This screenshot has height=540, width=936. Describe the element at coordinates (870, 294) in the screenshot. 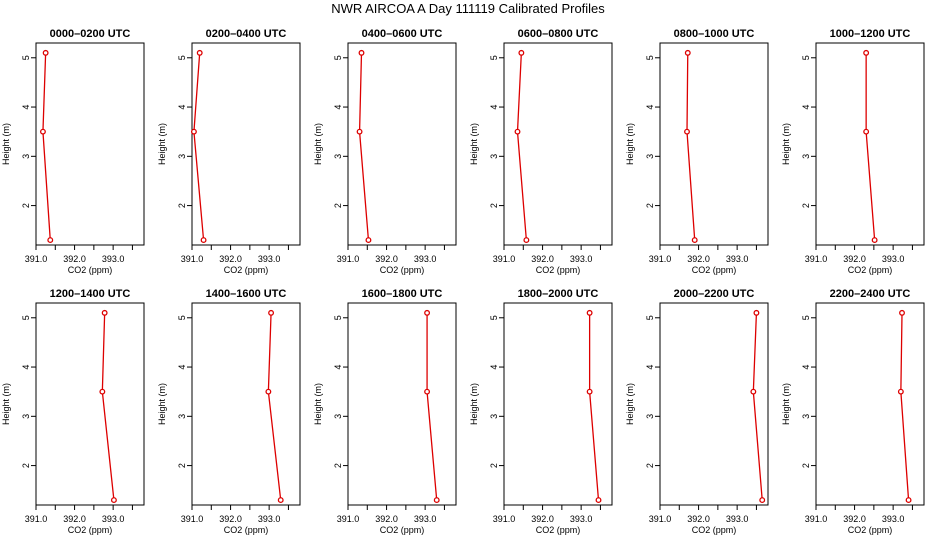

I see `panel-title: 2200–2400 UTC` at that location.